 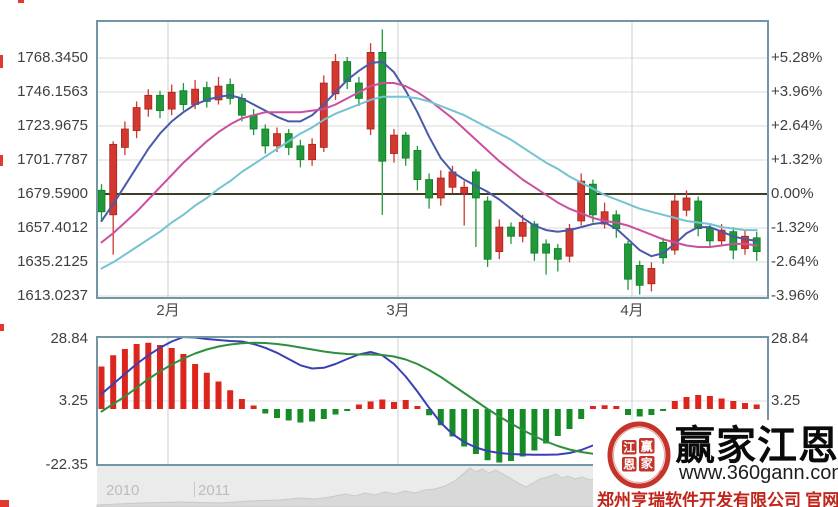 I want to click on price-axis-label: 1679.5900, so click(x=52, y=193).